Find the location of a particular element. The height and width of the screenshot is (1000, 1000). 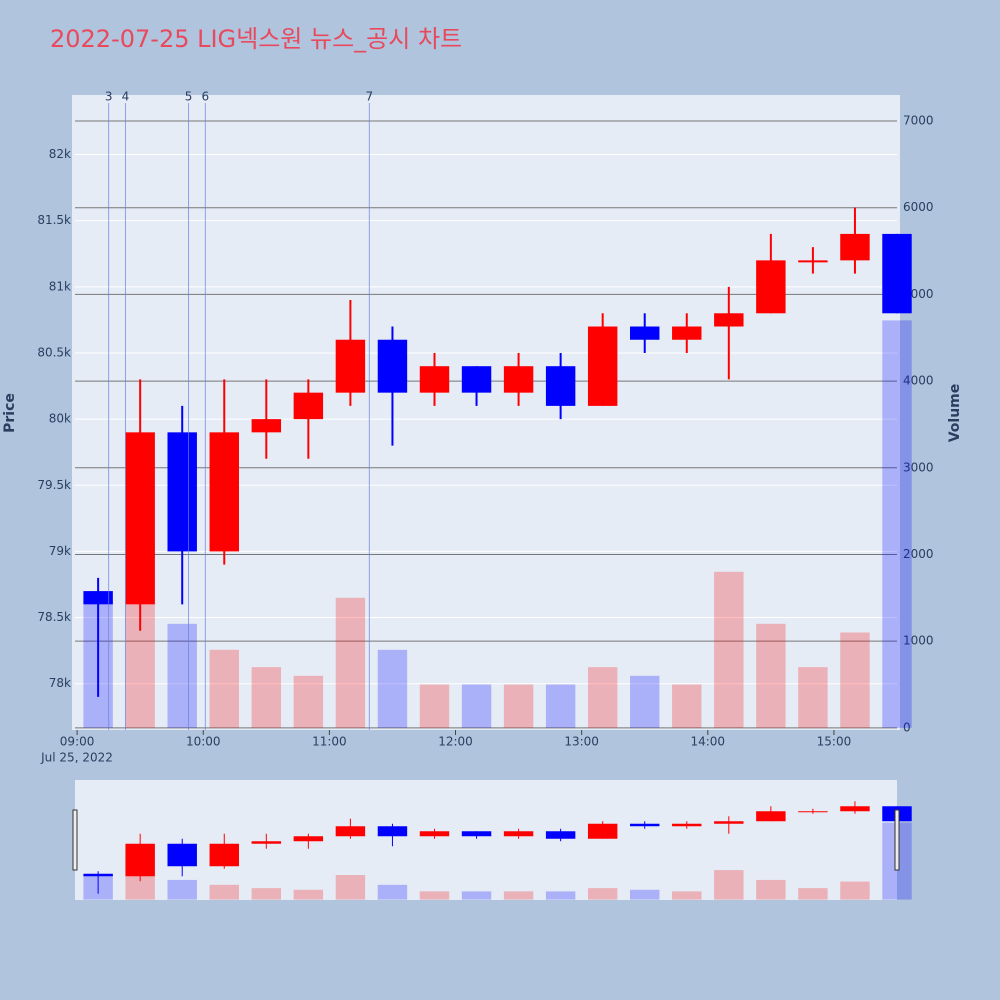

y2-tick-label: 0 is located at coordinates (907, 727).